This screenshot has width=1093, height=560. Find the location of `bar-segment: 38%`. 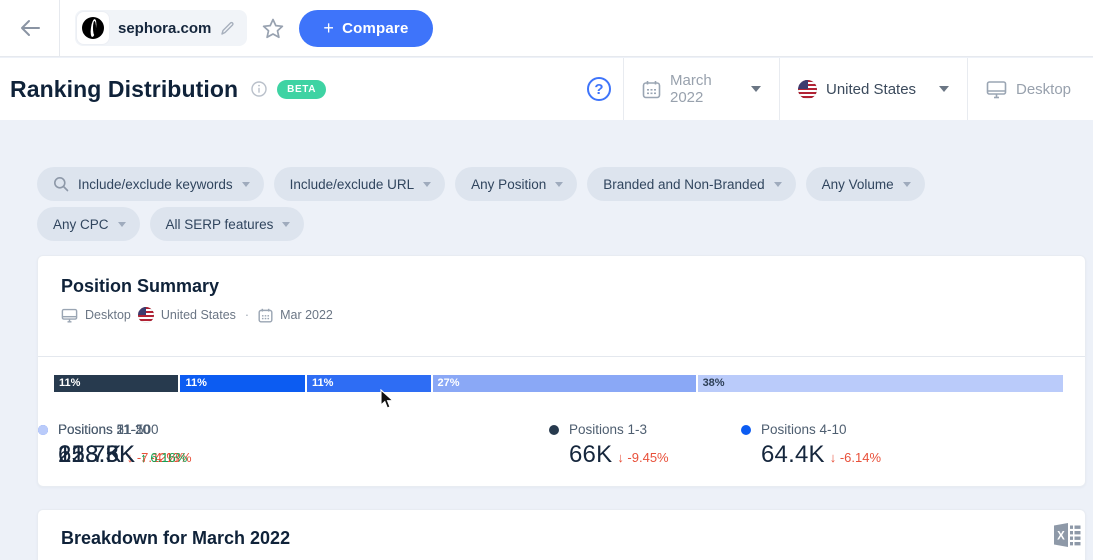

bar-segment: 38% is located at coordinates (880, 383).